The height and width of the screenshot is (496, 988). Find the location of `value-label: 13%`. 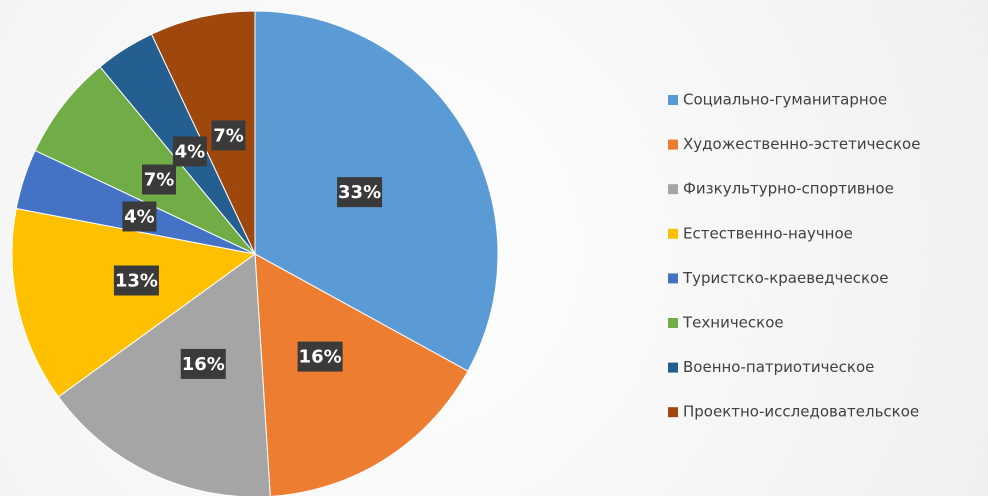

value-label: 13% is located at coordinates (136, 281).